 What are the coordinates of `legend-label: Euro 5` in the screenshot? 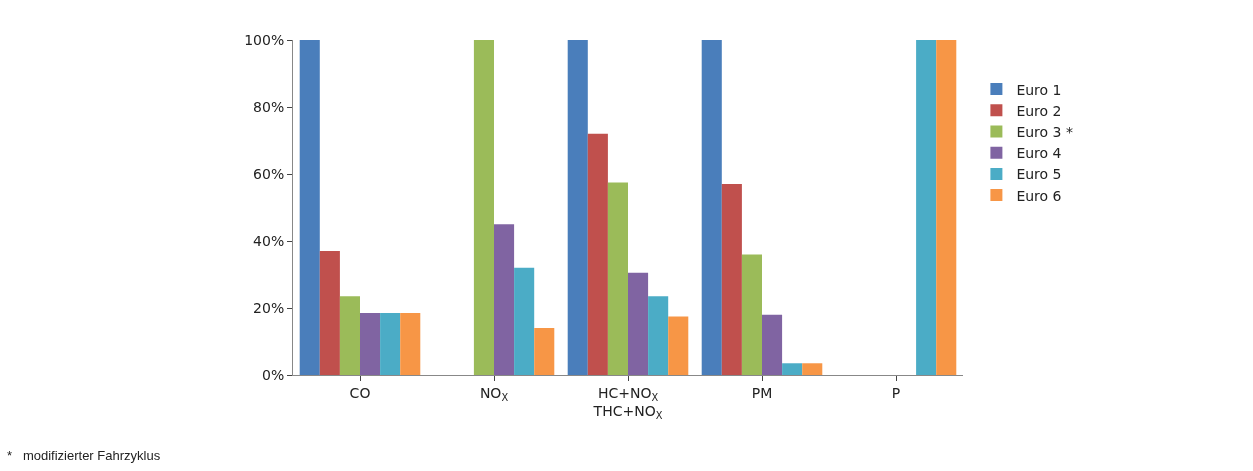 It's located at (1039, 174).